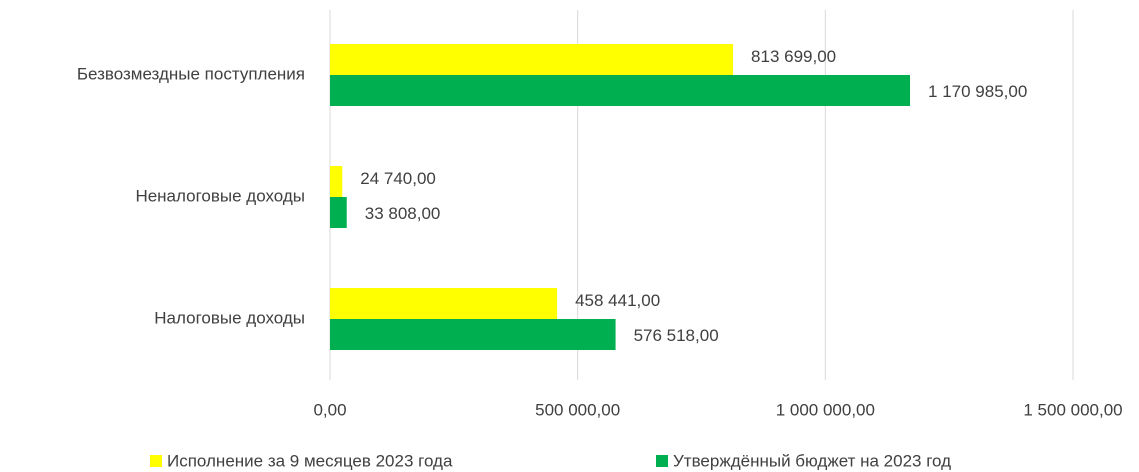  What do you see at coordinates (403, 213) in the screenshot?
I see `value-label: 33 808,00` at bounding box center [403, 213].